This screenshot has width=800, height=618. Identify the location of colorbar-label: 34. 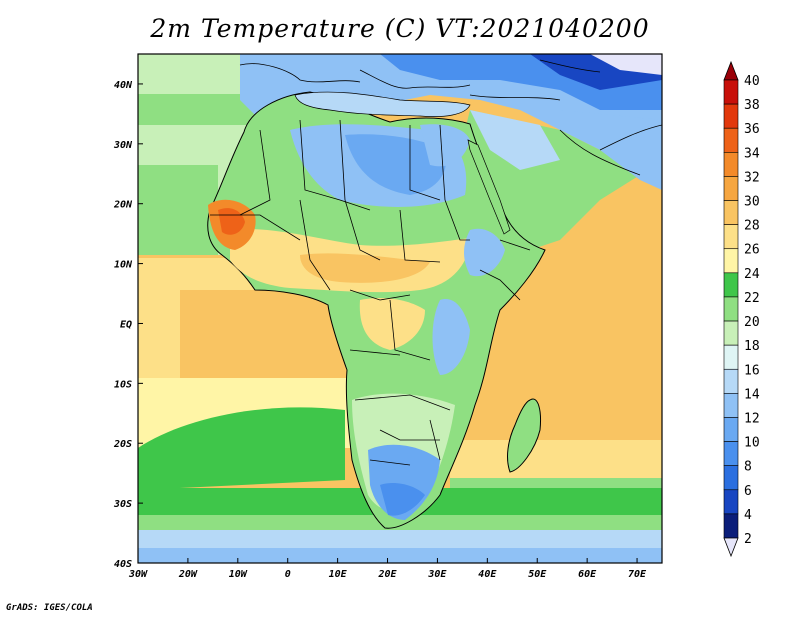
(752, 153).